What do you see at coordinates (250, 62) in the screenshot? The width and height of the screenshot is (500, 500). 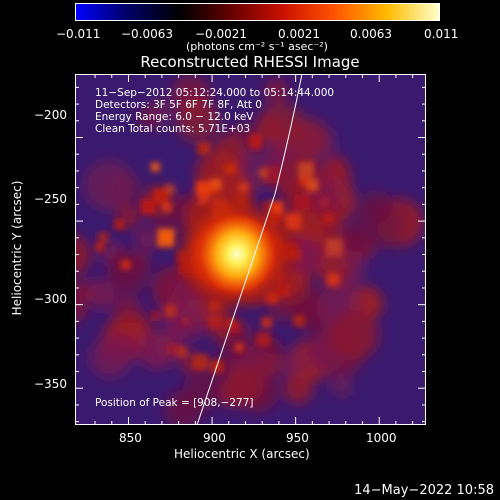 I see `plot-title: Reconstructed RHESSI Image` at bounding box center [250, 62].